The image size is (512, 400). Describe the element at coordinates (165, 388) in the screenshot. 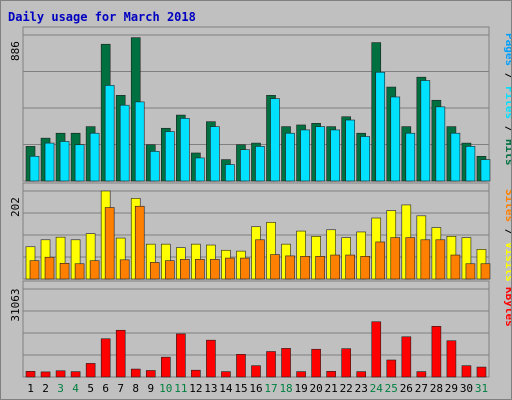

I see `x-tick-label-10: 10` at that location.